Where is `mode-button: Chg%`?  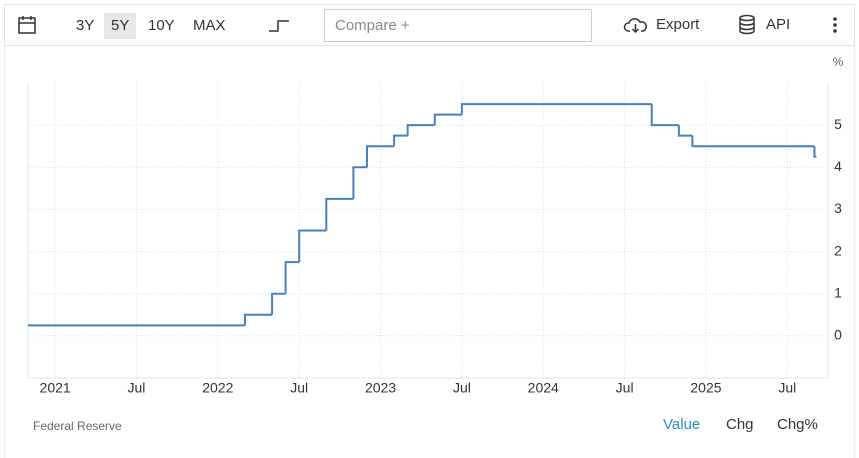 mode-button: Chg% is located at coordinates (797, 424).